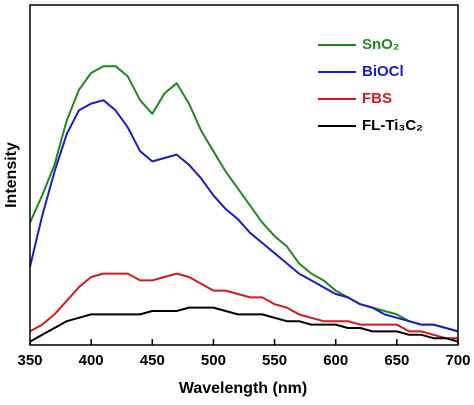  What do you see at coordinates (11, 175) in the screenshot?
I see `y-axis-title: Intensity` at bounding box center [11, 175].